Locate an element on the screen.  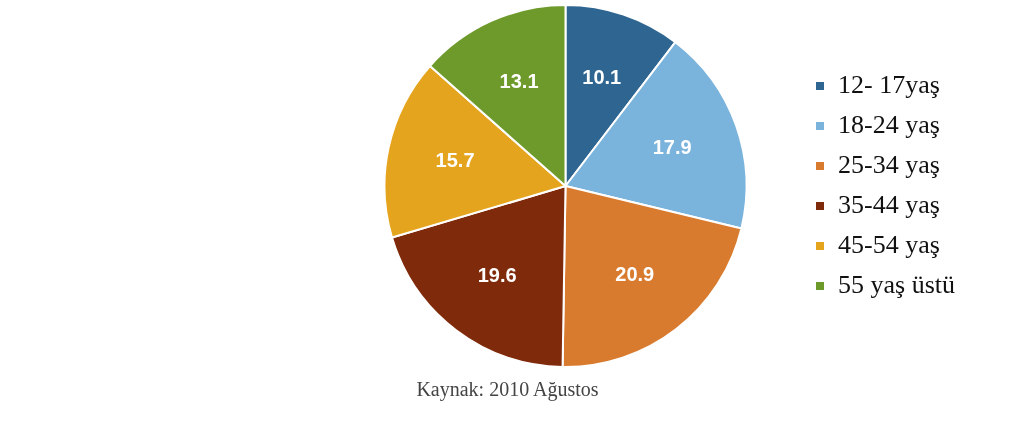
legend-label: 35-44 yaş is located at coordinates (889, 204).